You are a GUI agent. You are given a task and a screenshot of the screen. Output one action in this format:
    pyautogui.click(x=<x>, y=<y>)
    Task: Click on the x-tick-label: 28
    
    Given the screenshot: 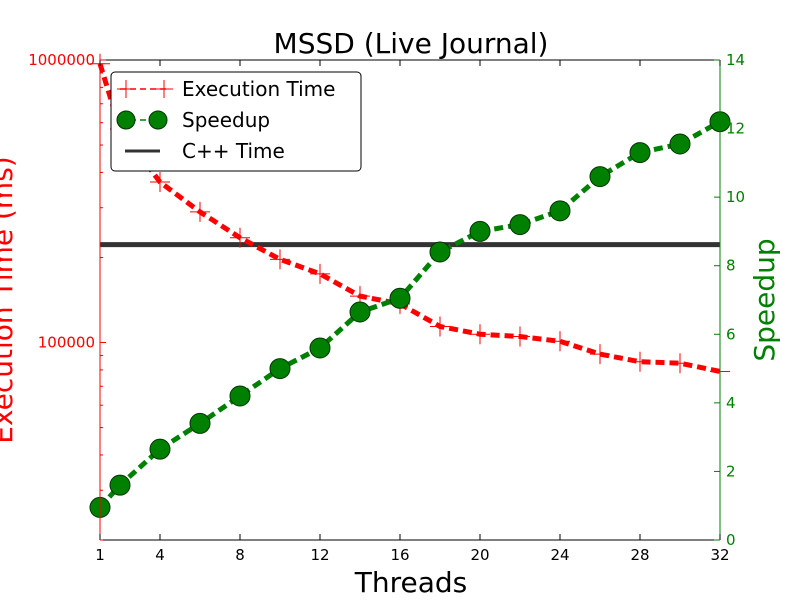 What is the action you would take?
    pyautogui.click(x=639, y=555)
    